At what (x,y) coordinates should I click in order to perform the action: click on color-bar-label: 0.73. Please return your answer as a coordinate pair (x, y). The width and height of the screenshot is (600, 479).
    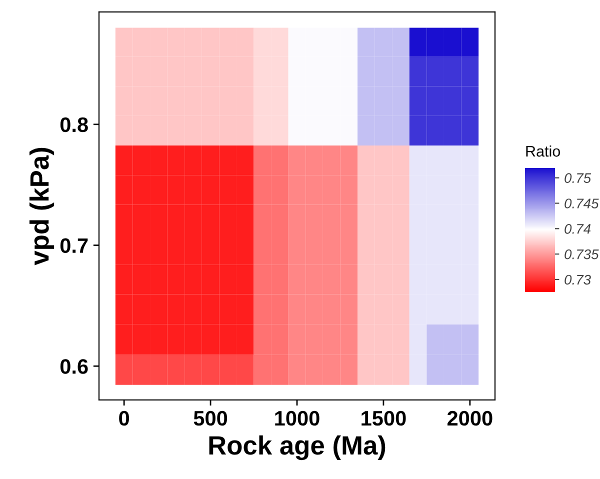
    Looking at the image, I should click on (577, 279).